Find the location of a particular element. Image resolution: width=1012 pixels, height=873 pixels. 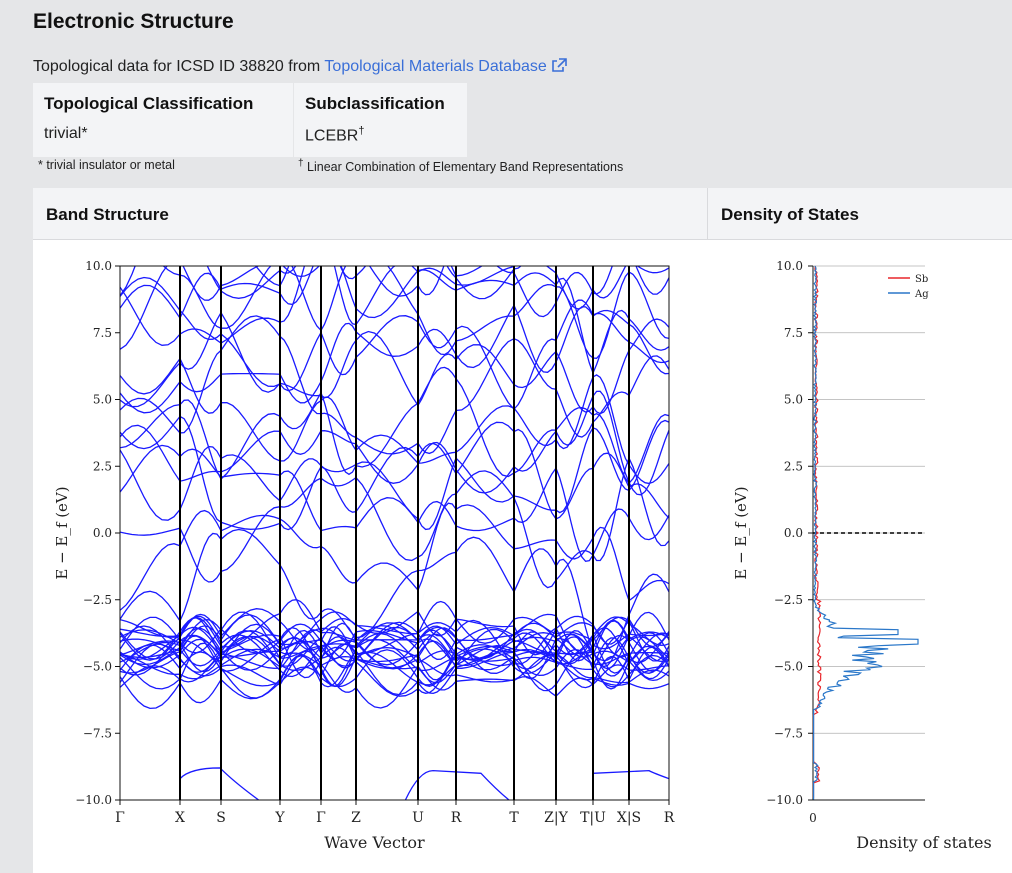

dagger-mark: † is located at coordinates (361, 131).